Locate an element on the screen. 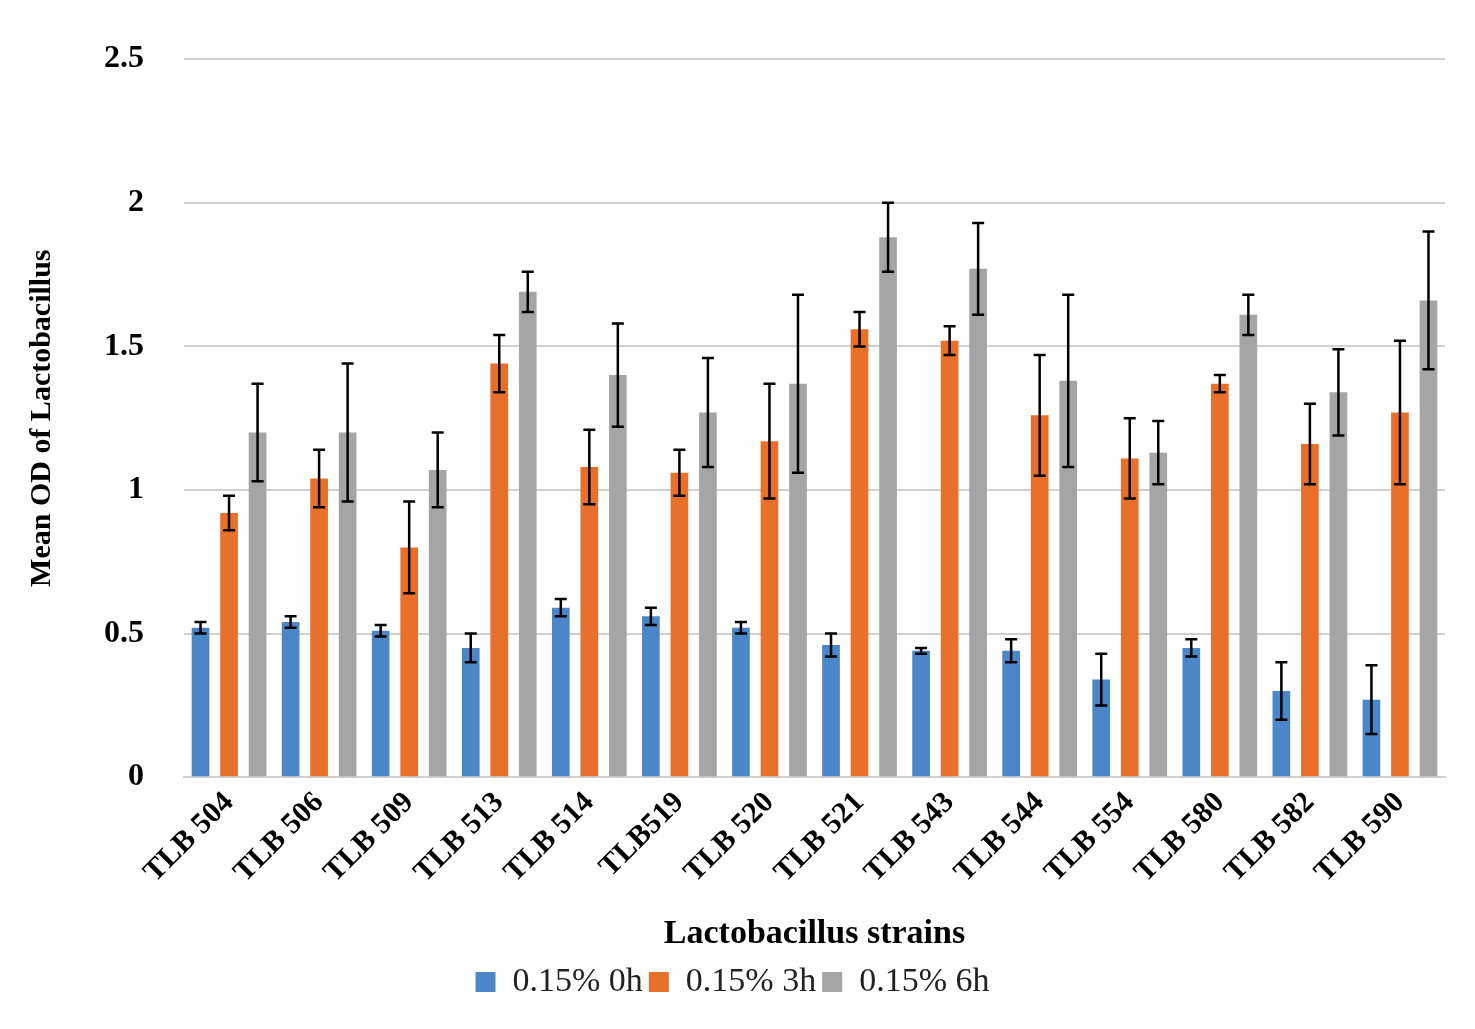  legend-label: 0.15% 0h is located at coordinates (577, 979).